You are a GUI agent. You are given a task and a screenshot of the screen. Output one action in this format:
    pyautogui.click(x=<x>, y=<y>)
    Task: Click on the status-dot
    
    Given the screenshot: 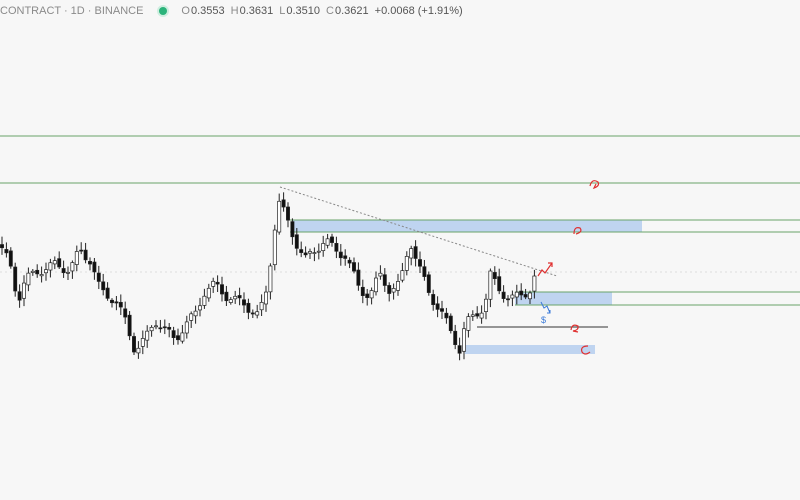 What is the action you would take?
    pyautogui.click(x=163, y=11)
    